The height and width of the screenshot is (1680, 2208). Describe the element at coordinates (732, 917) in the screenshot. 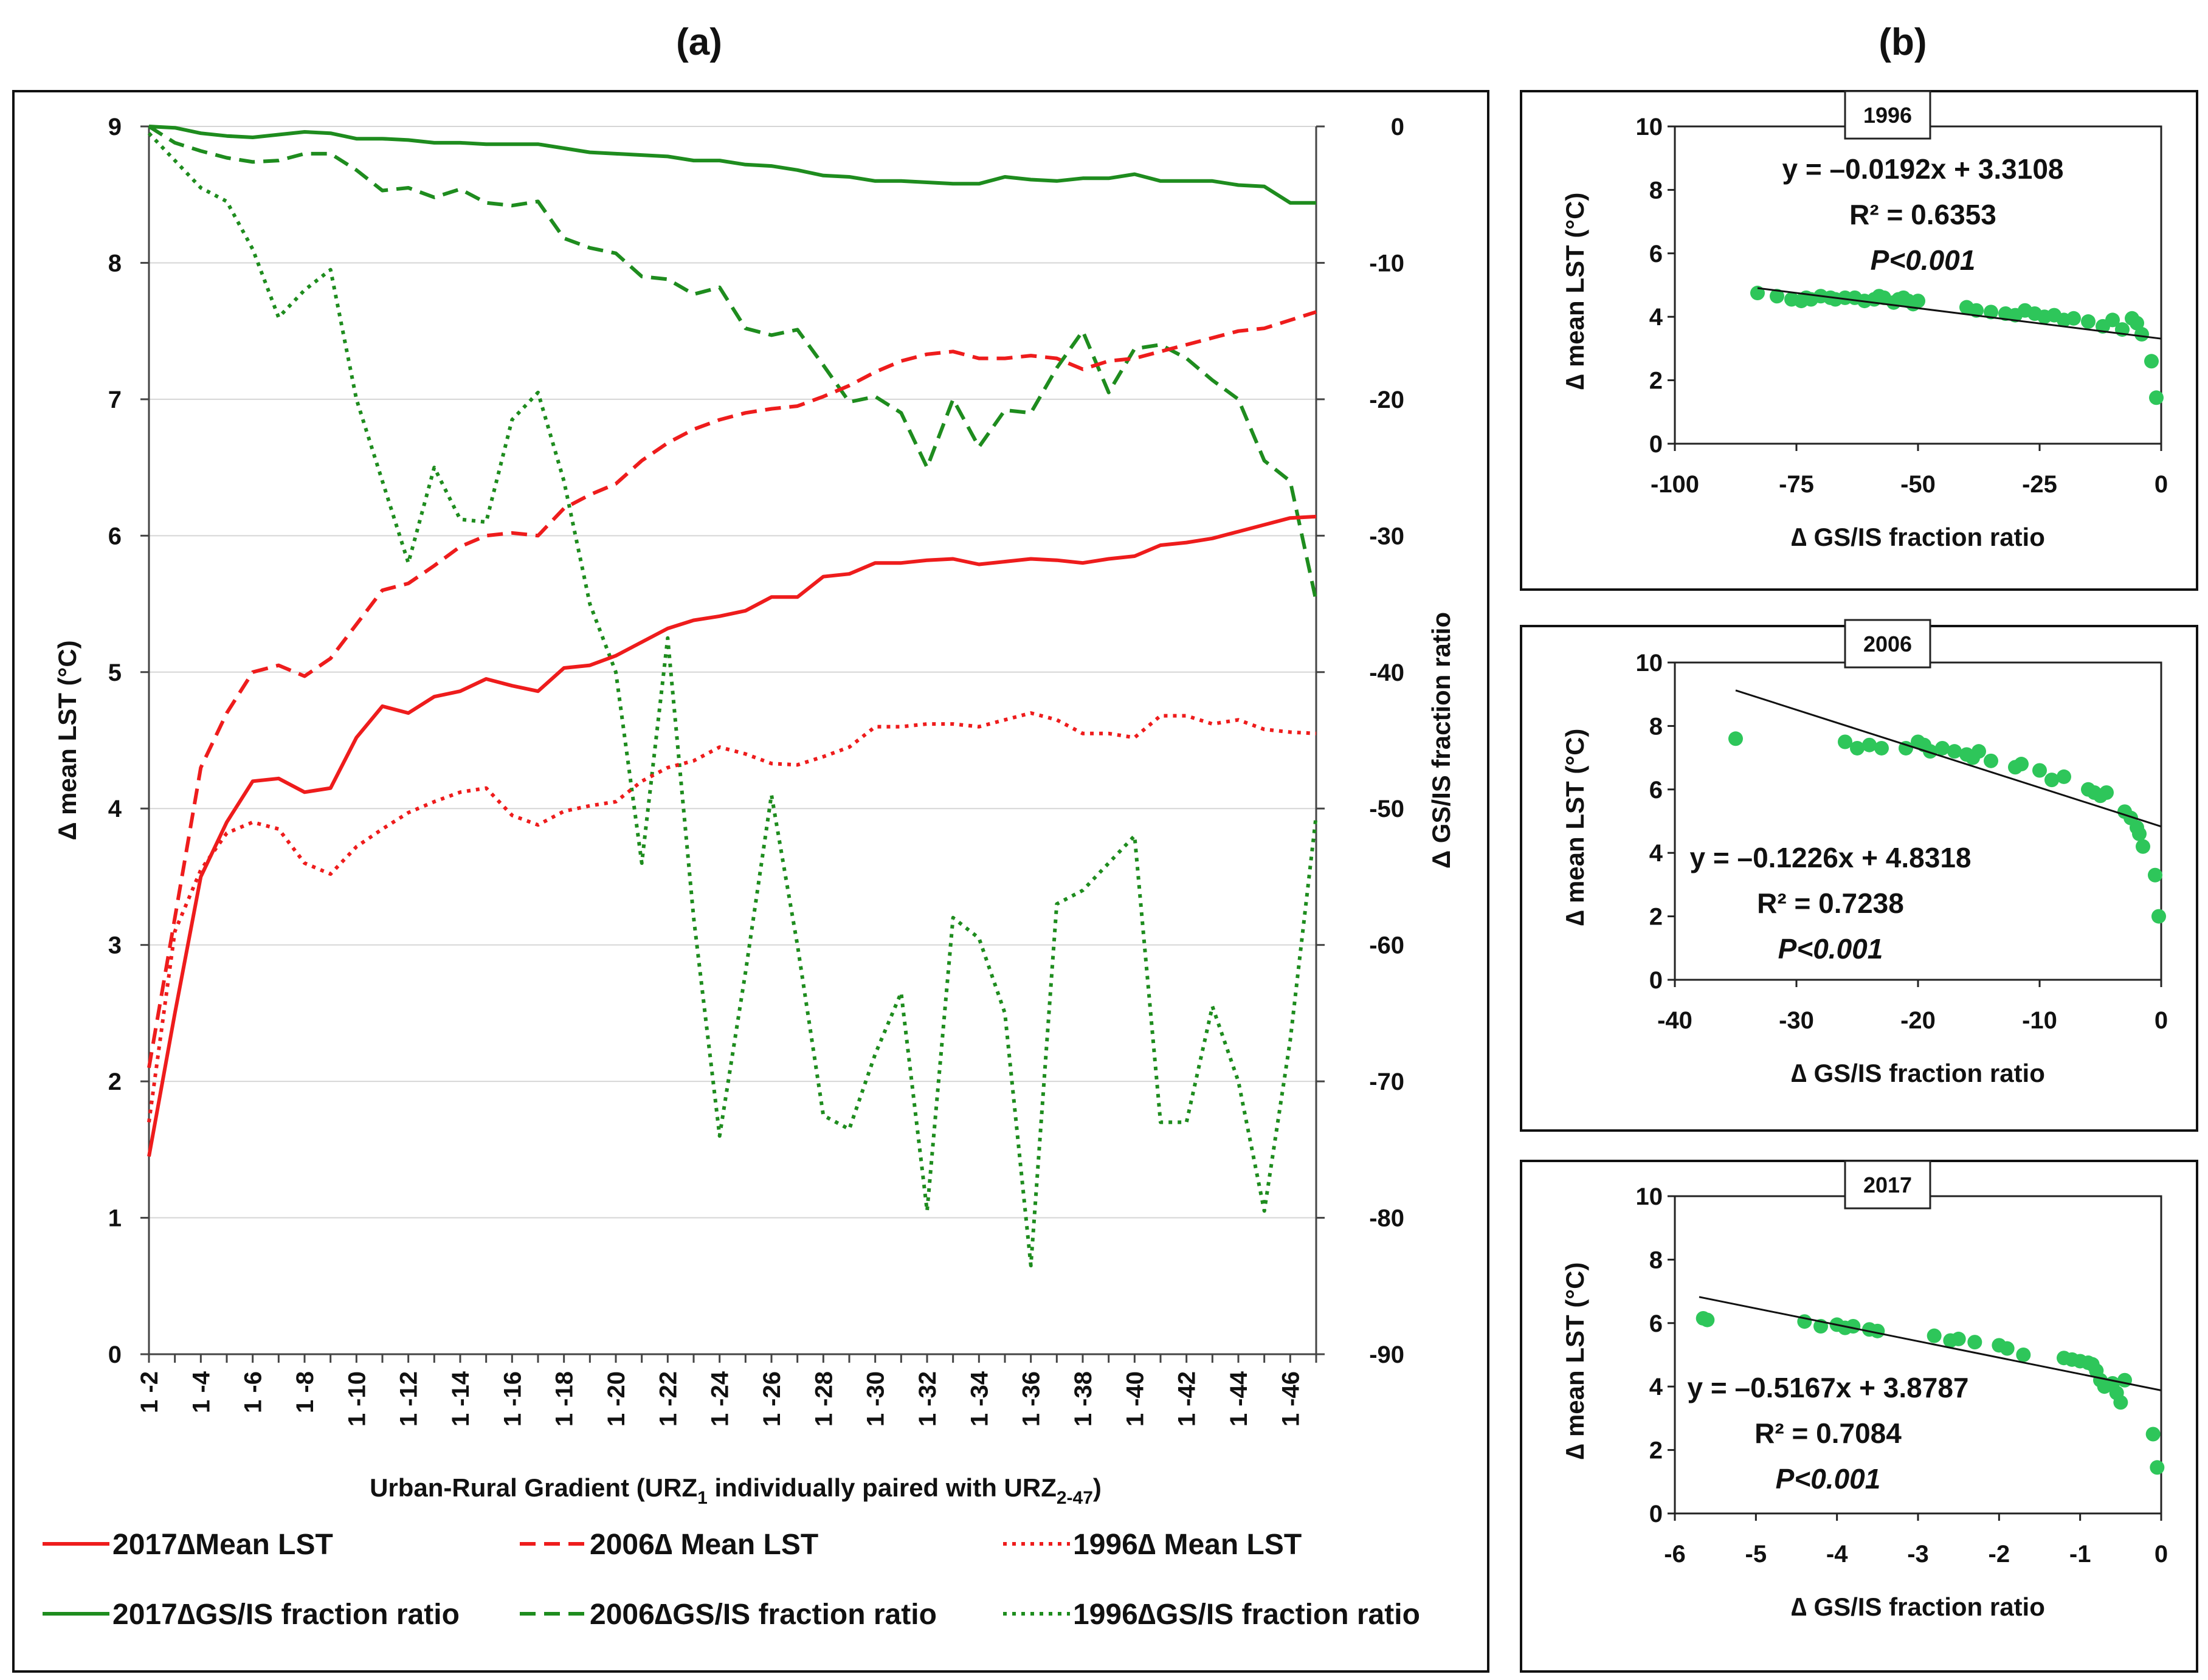

I see `series-line-1996-mean-lst` at that location.